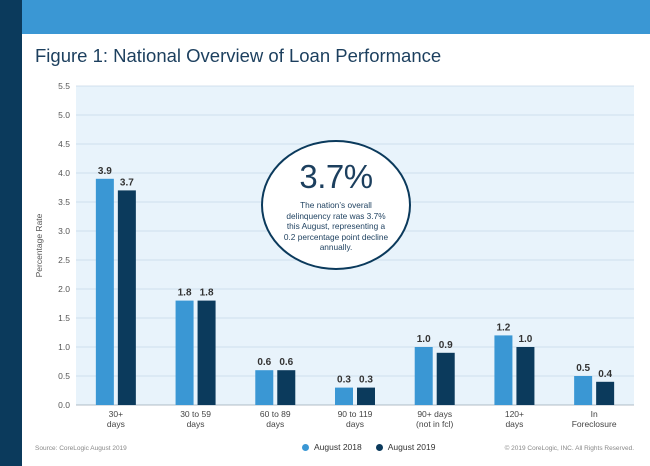 This screenshot has width=650, height=466. I want to click on legend-dot-2019, so click(379, 447).